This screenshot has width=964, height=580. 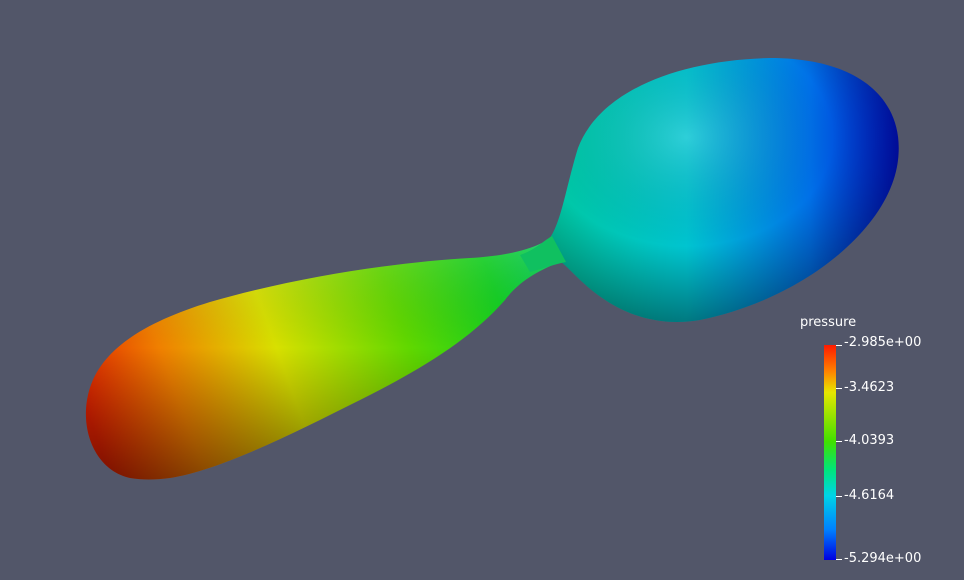 What do you see at coordinates (869, 387) in the screenshot?
I see `colorbar-tick-label: -3.4623` at bounding box center [869, 387].